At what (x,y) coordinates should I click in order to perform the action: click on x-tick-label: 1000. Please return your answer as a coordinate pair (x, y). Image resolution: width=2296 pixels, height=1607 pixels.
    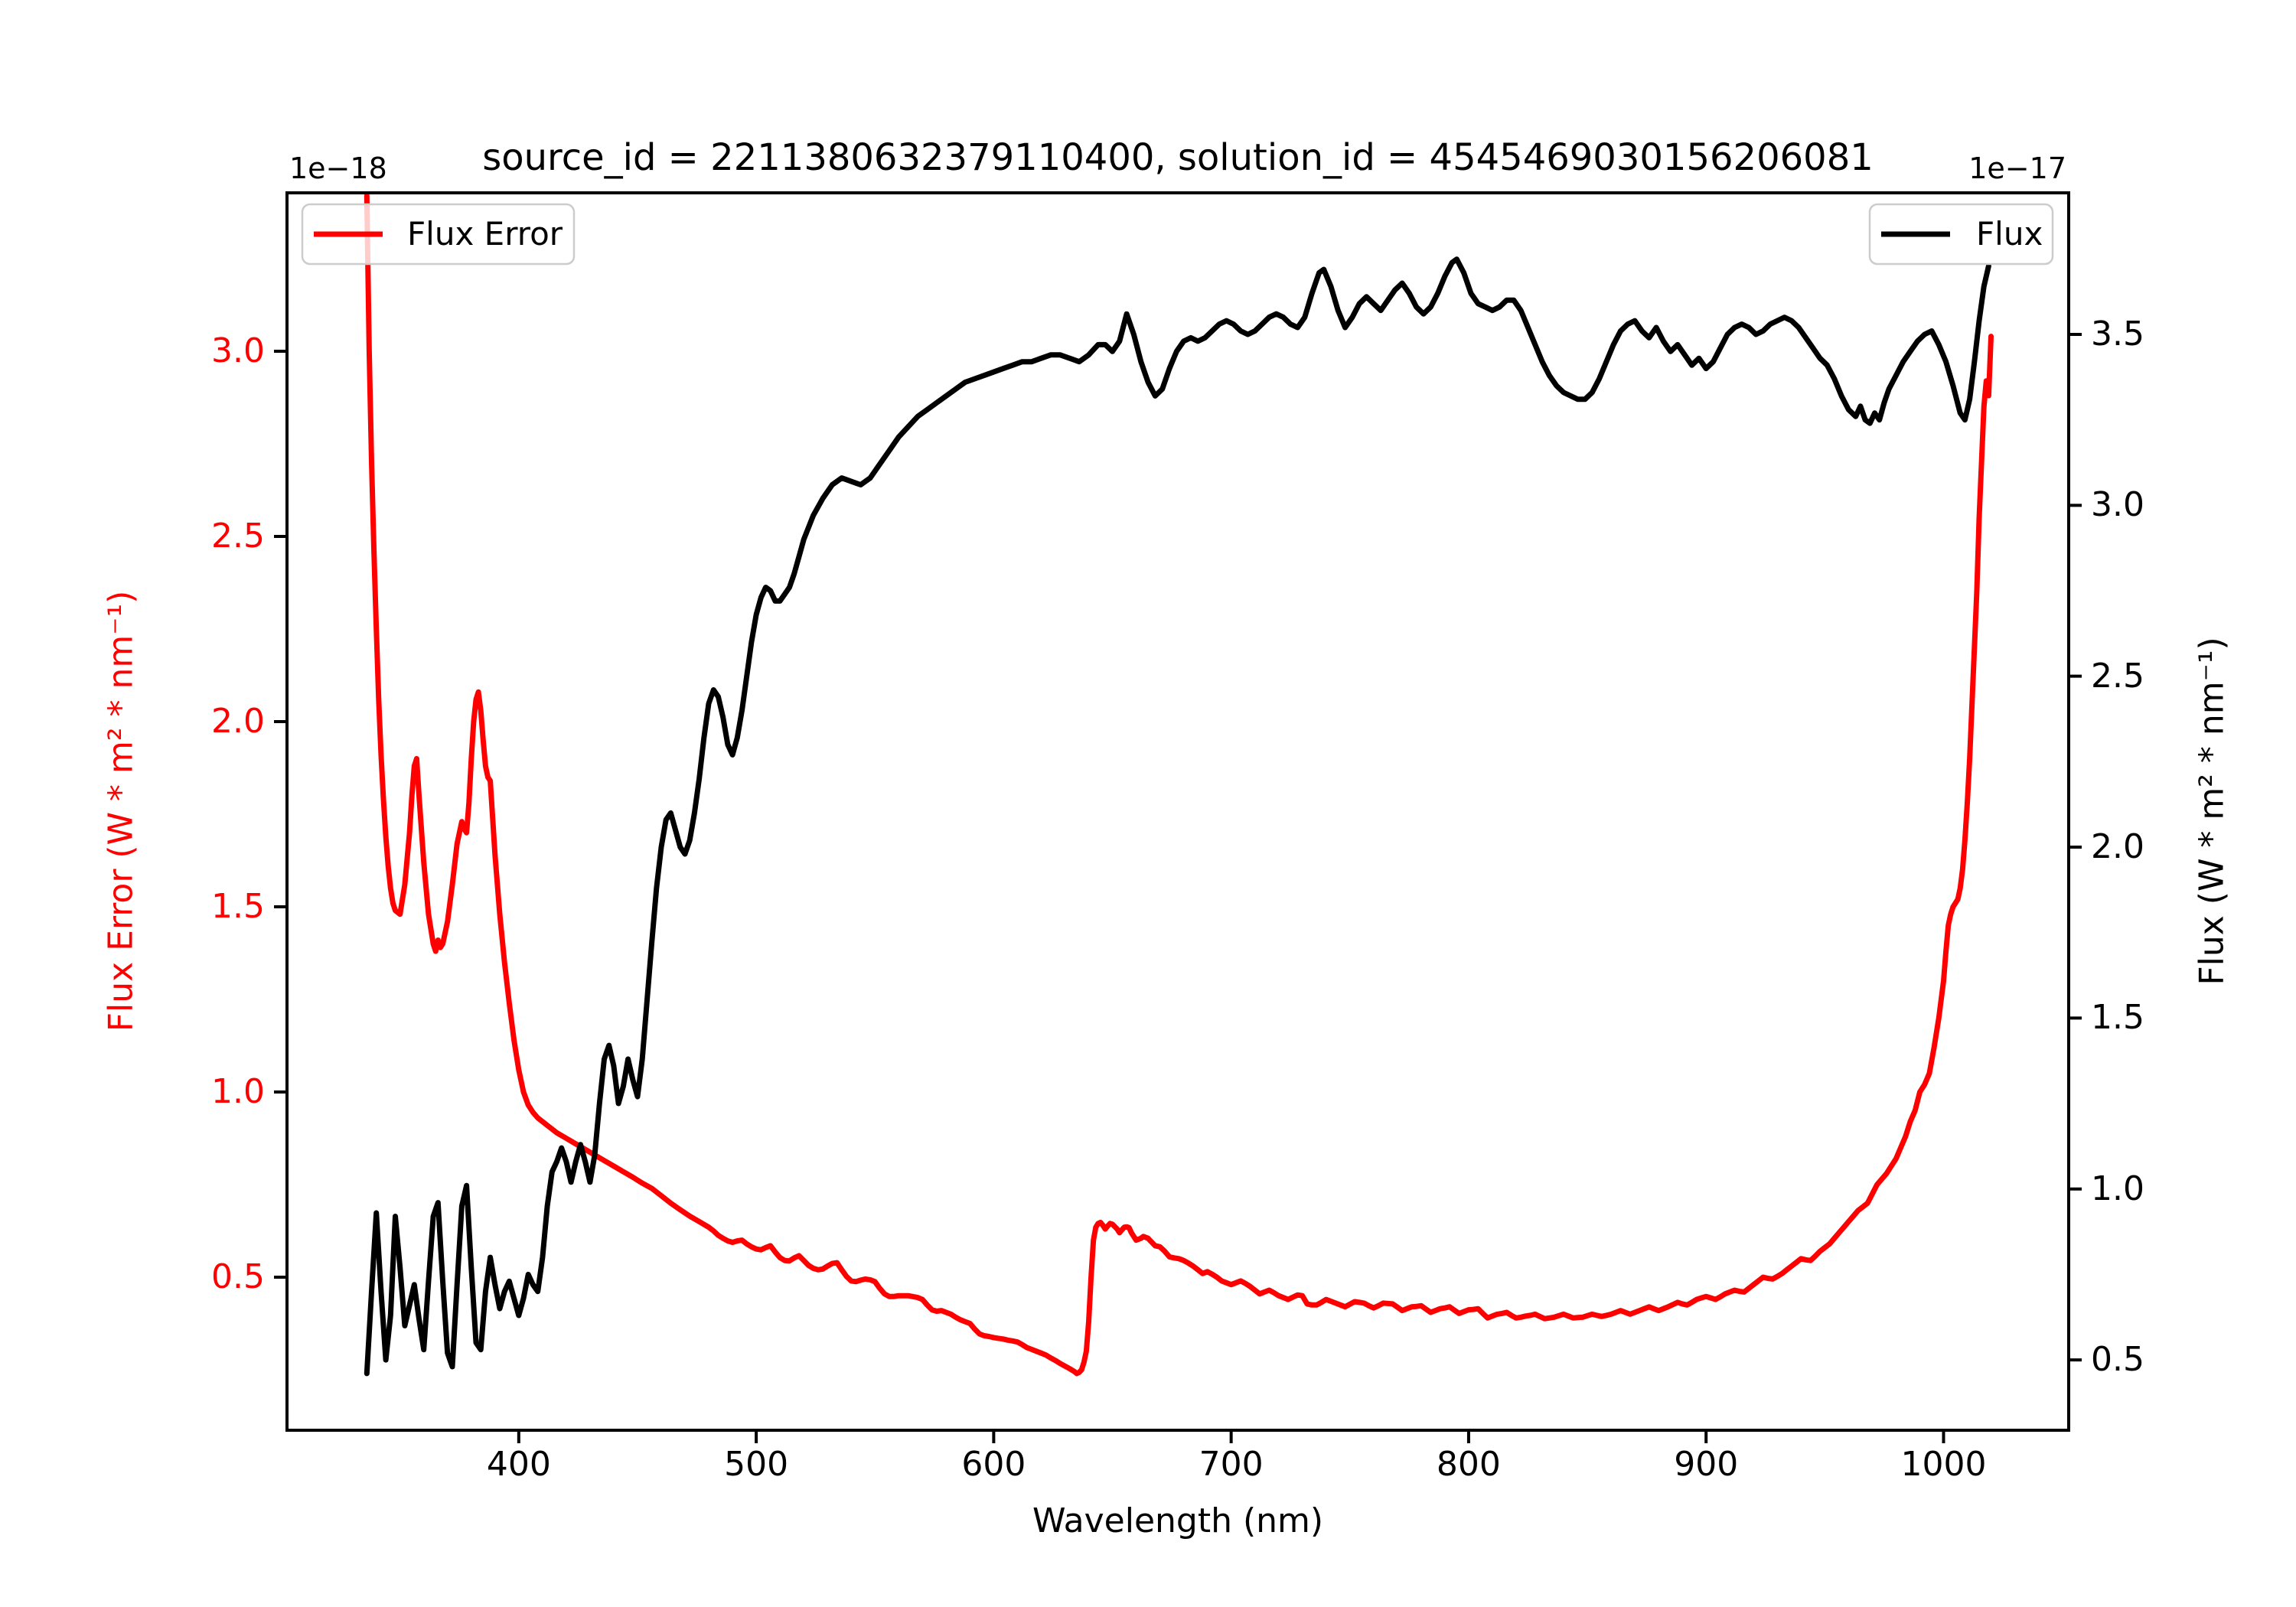
    Looking at the image, I should click on (1943, 1464).